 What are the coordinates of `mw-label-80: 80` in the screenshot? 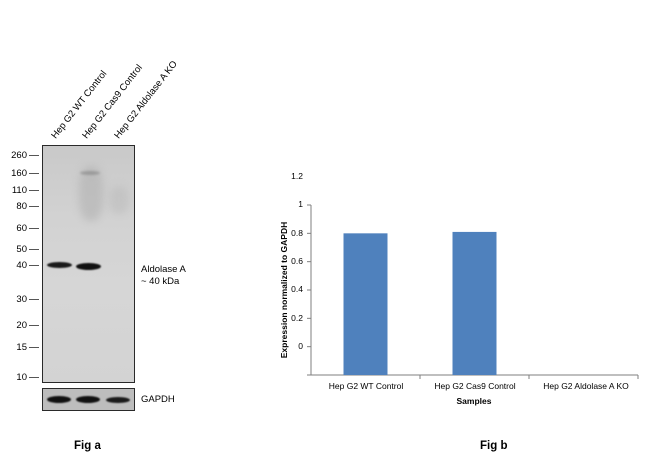 It's located at (21, 206).